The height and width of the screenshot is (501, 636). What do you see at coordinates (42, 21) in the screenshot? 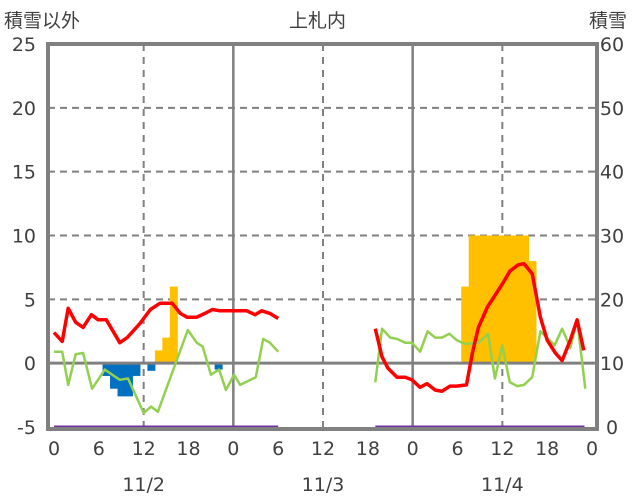
I see `left-axis-title: 積雪以外` at bounding box center [42, 21].